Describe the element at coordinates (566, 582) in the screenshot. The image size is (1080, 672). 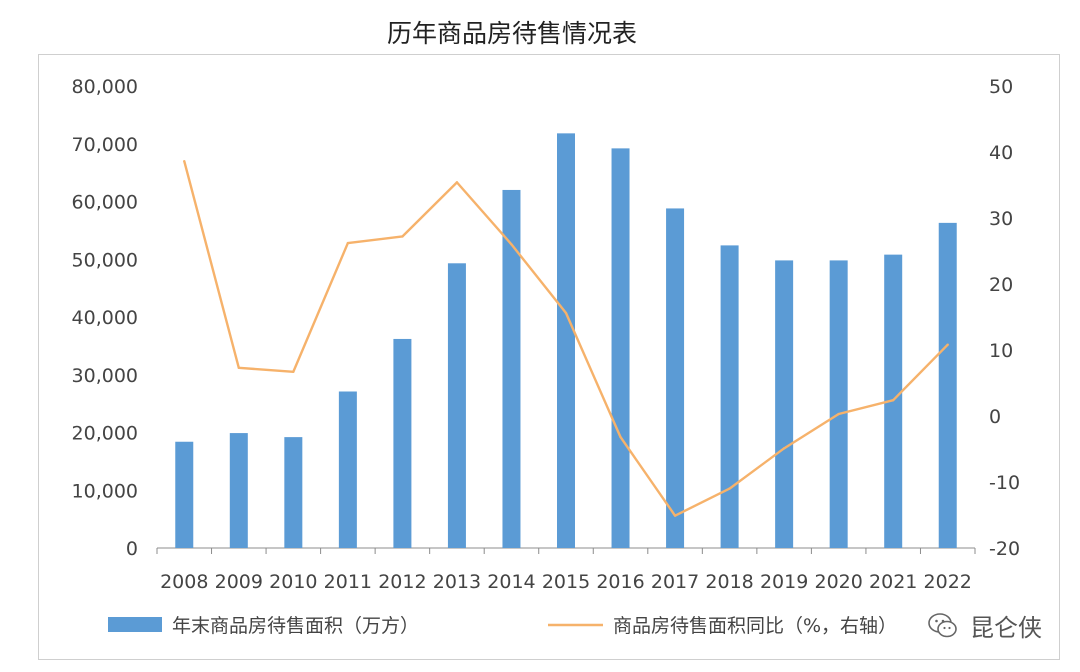
I see `x-tick-label: 2015` at that location.